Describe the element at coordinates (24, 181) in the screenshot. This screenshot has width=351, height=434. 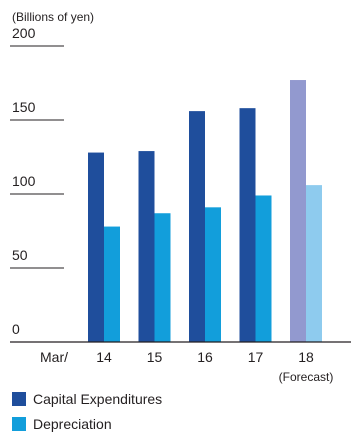
I see `y-tick-label: 100` at that location.